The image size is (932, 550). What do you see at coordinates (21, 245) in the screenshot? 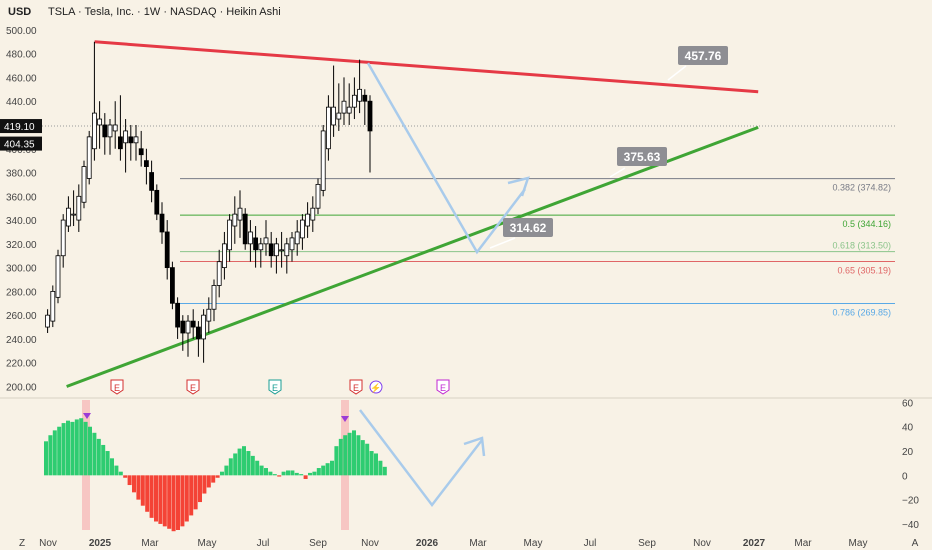
I see `y-tick-label: 320.00` at bounding box center [21, 245].